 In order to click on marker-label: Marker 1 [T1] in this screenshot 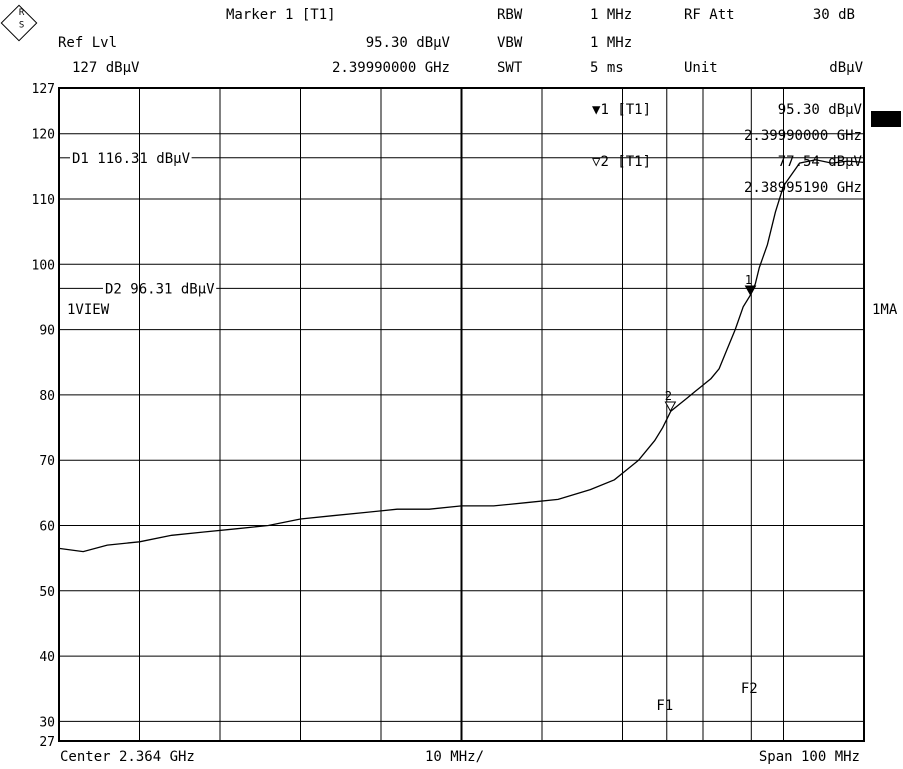, I will do `click(281, 15)`.